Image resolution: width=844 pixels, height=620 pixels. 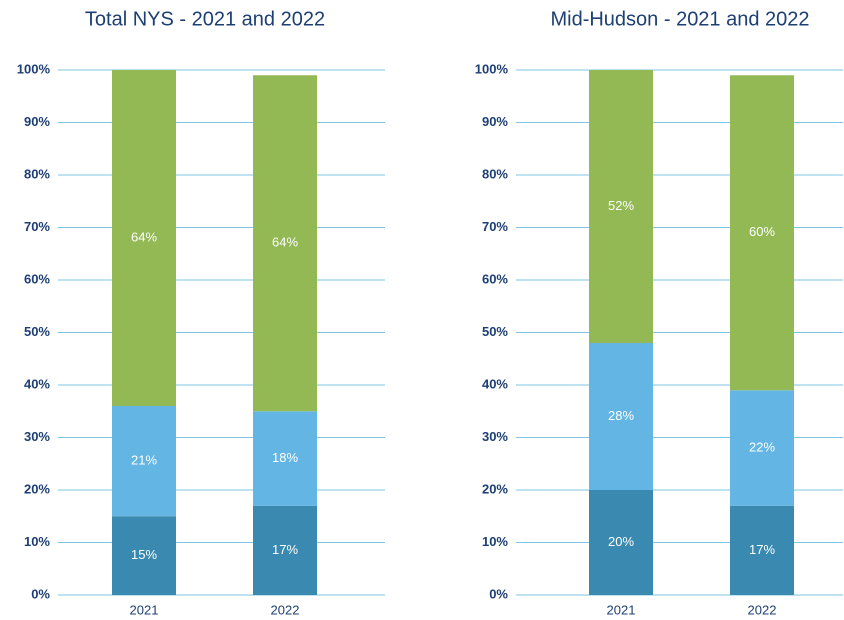 What do you see at coordinates (679, 19) in the screenshot?
I see `chart-title: Mid-Hudson - 2021 and 2022` at bounding box center [679, 19].